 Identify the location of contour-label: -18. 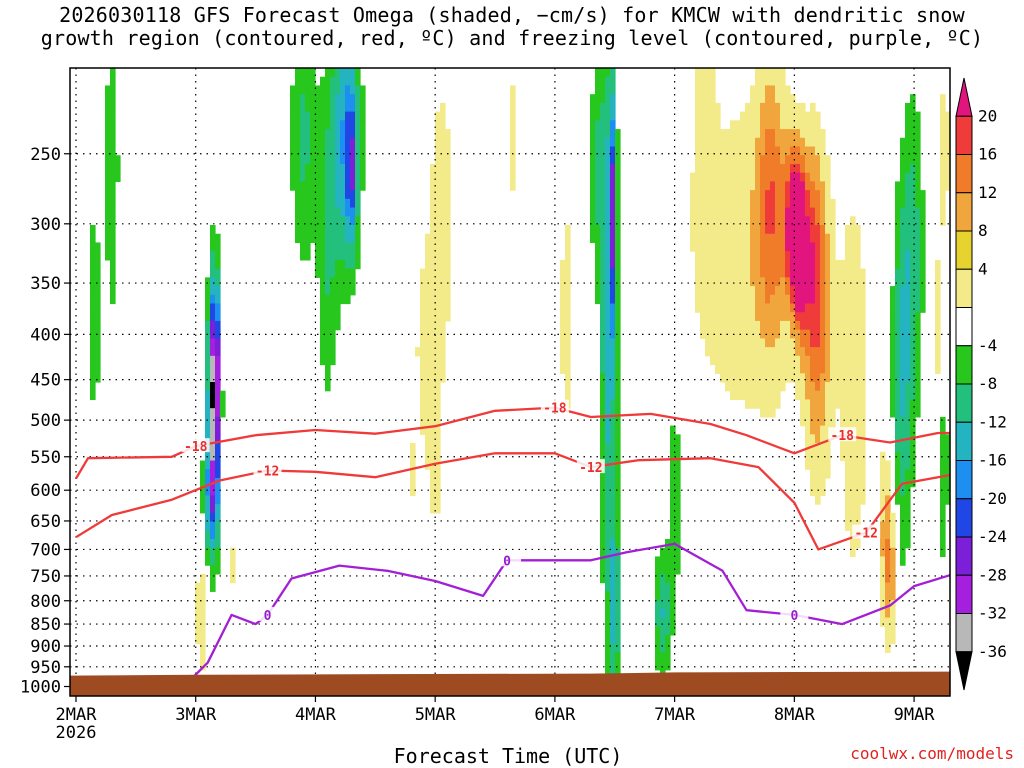
(555, 409).